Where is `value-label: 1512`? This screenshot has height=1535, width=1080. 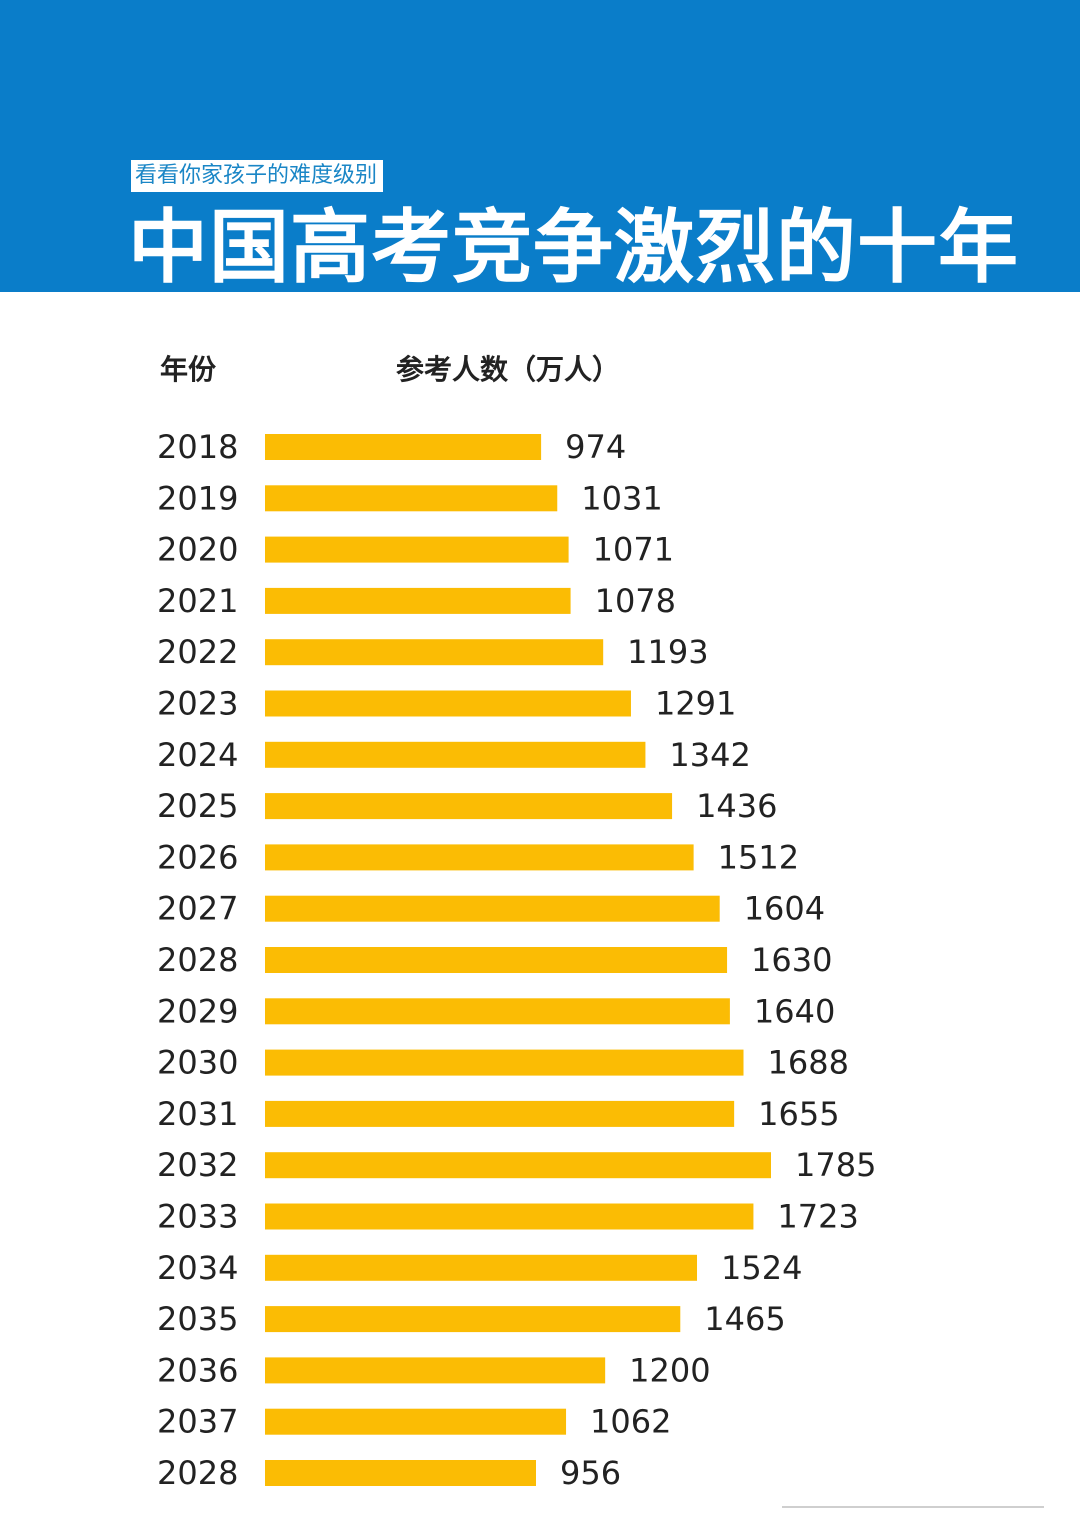 value-label: 1512 is located at coordinates (758, 857).